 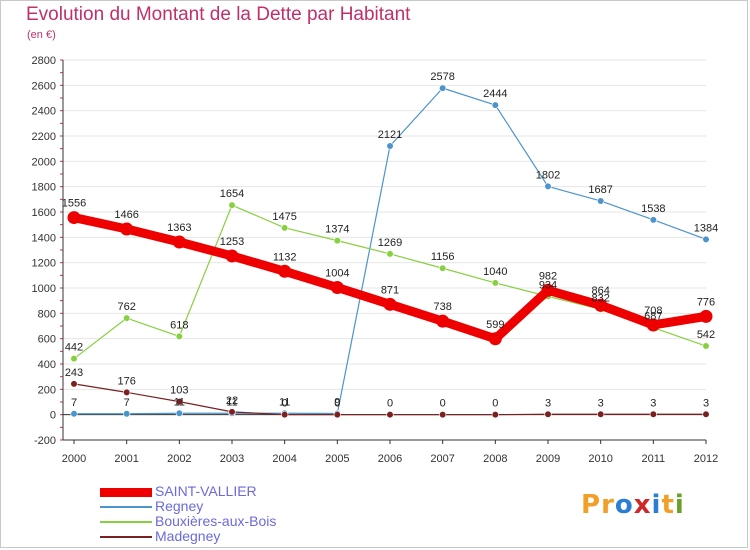 What do you see at coordinates (179, 391) in the screenshot?
I see `data-label: 103` at bounding box center [179, 391].